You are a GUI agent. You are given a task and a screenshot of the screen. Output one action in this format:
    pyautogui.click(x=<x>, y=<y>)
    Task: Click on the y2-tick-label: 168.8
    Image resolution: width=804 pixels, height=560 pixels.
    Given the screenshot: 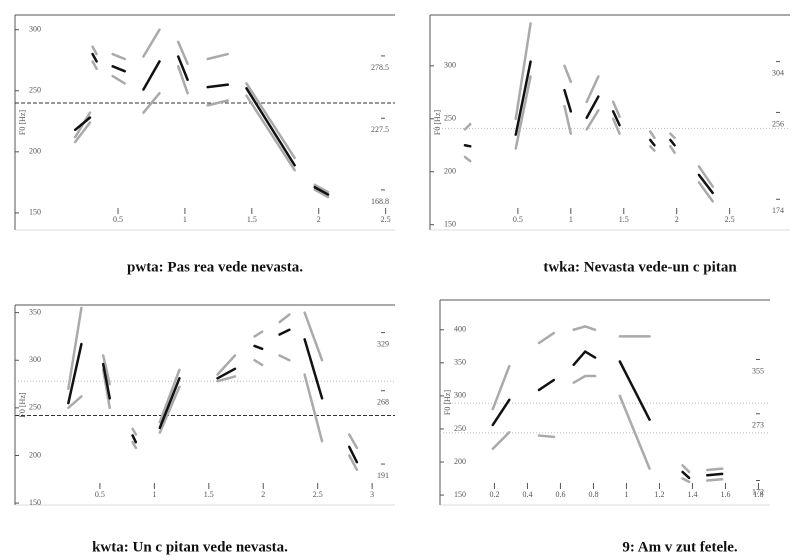 What is the action you would take?
    pyautogui.click(x=380, y=201)
    